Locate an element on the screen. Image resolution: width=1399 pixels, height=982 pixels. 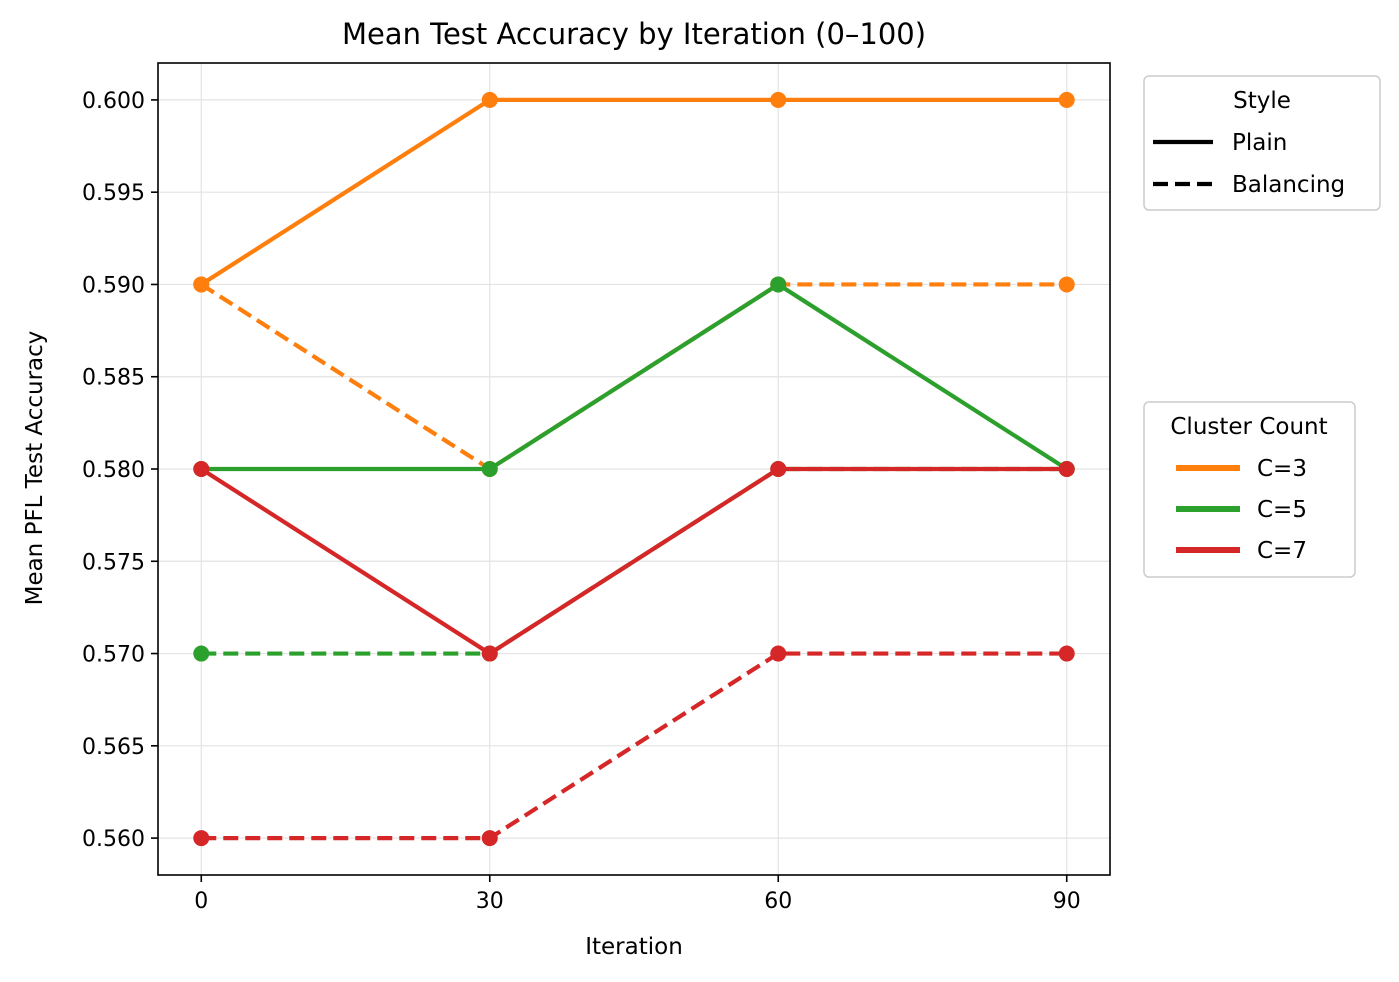
legend-label-c3: C=3 is located at coordinates (1282, 469).